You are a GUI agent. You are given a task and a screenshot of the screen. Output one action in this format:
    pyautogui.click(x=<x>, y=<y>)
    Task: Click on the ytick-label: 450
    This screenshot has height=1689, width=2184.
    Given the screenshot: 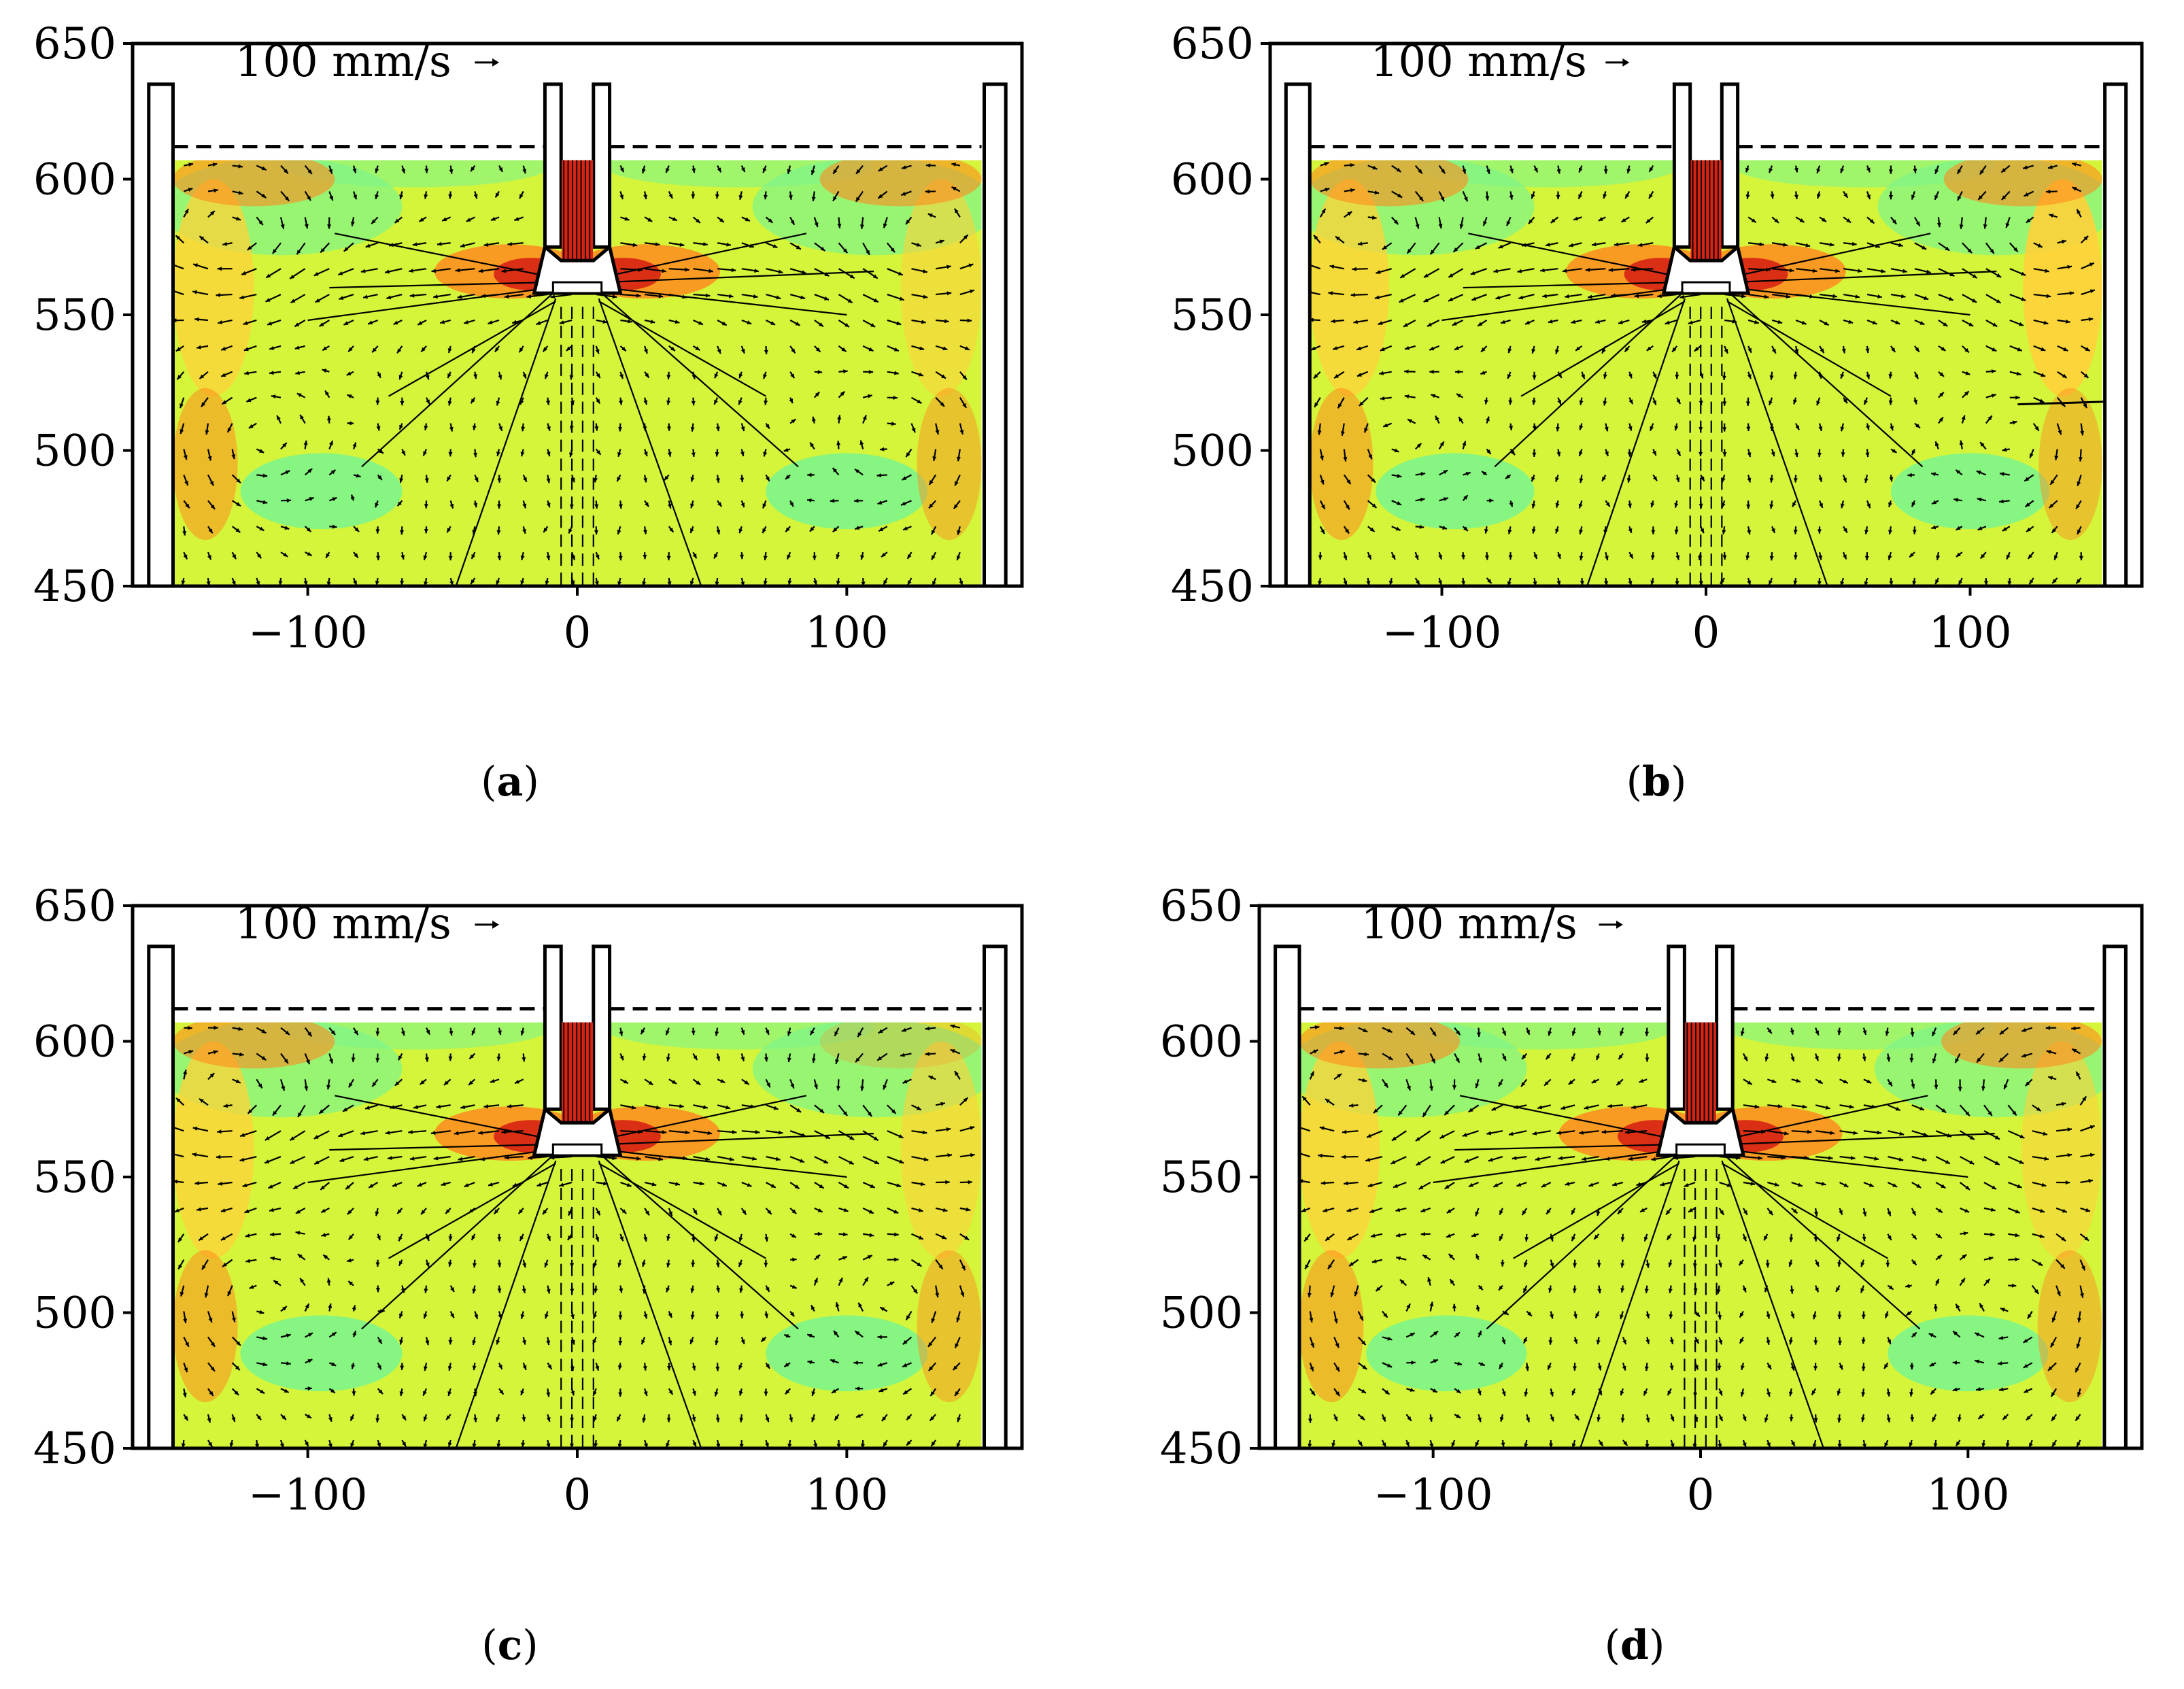 What is the action you would take?
    pyautogui.click(x=75, y=1449)
    